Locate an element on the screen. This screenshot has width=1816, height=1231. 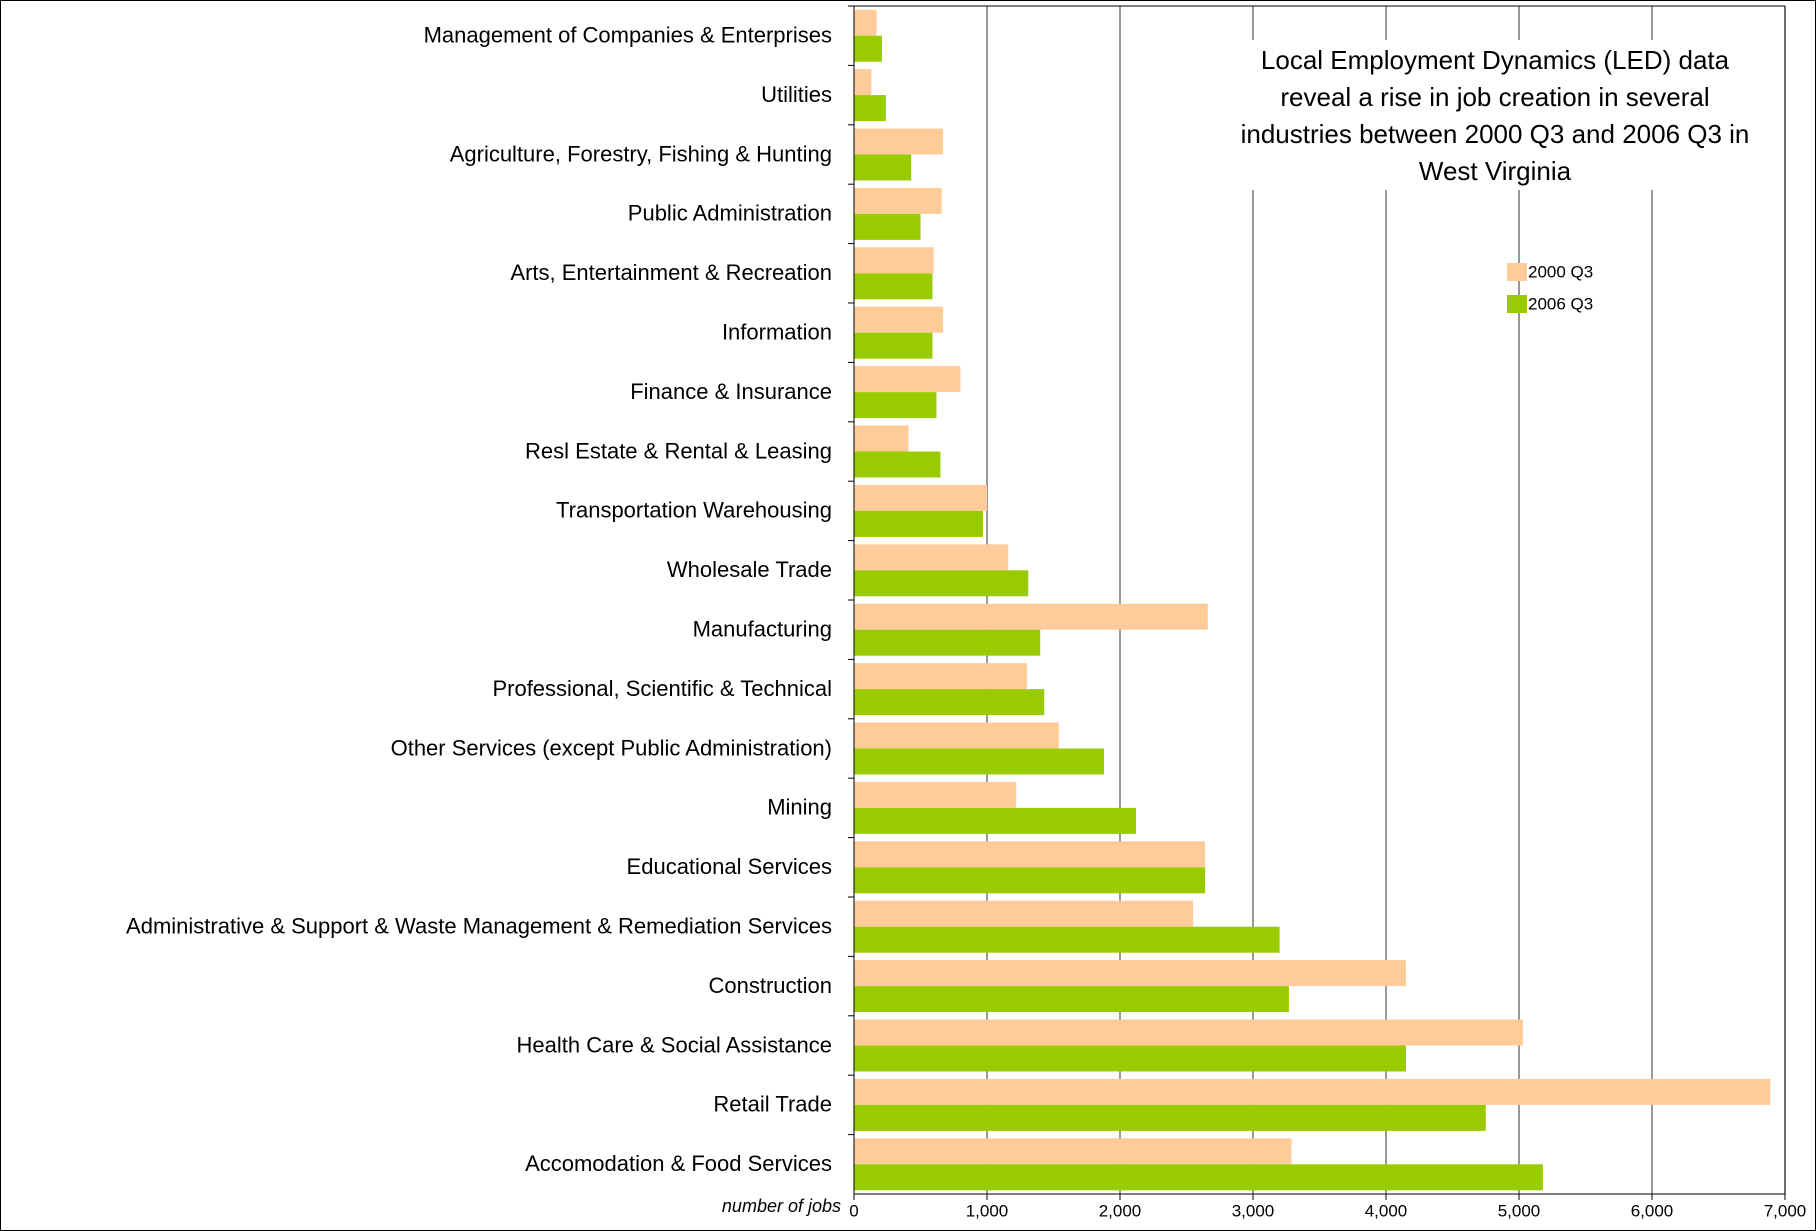
category-label: Public Administration is located at coordinates (730, 213).